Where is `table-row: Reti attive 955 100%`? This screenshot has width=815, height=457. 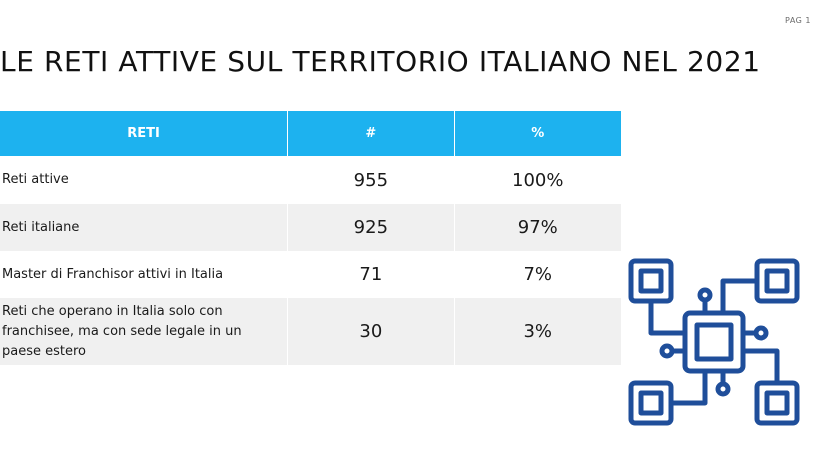 table-row: Reti attive 955 100% is located at coordinates (310, 180).